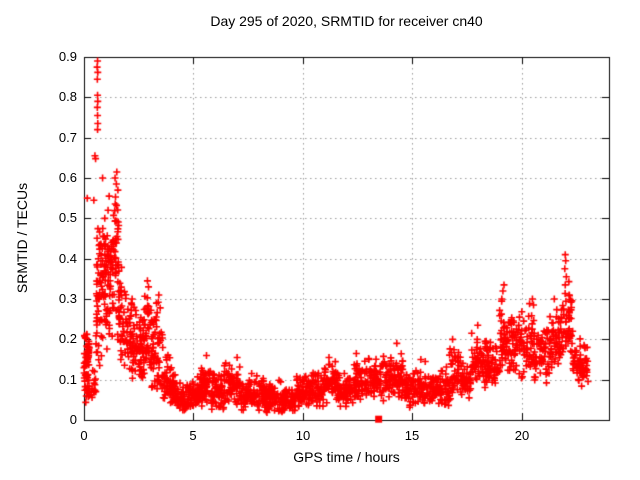  Describe the element at coordinates (412, 435) in the screenshot. I see `x-tick-label: 15` at that location.